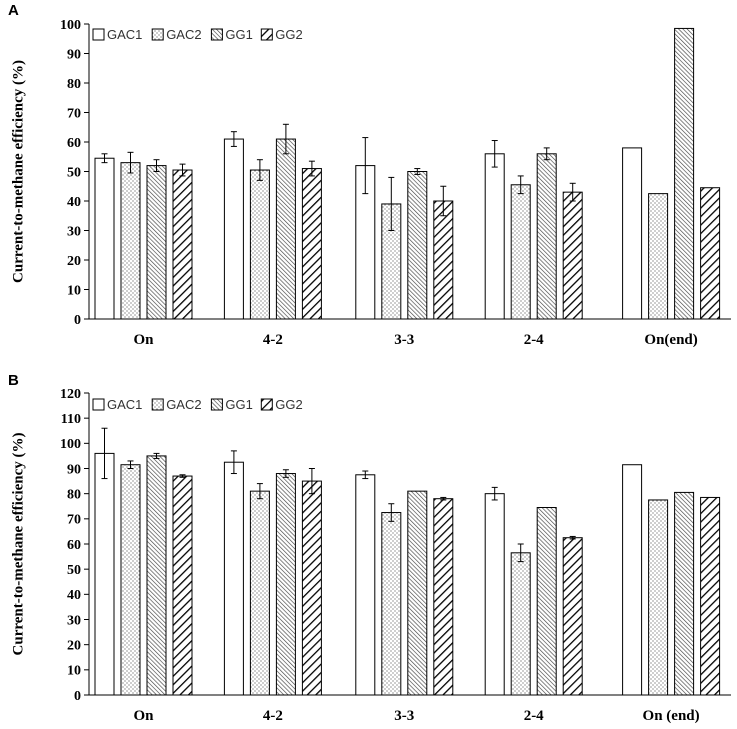  I want to click on x-category-label: On (end), so click(671, 716).